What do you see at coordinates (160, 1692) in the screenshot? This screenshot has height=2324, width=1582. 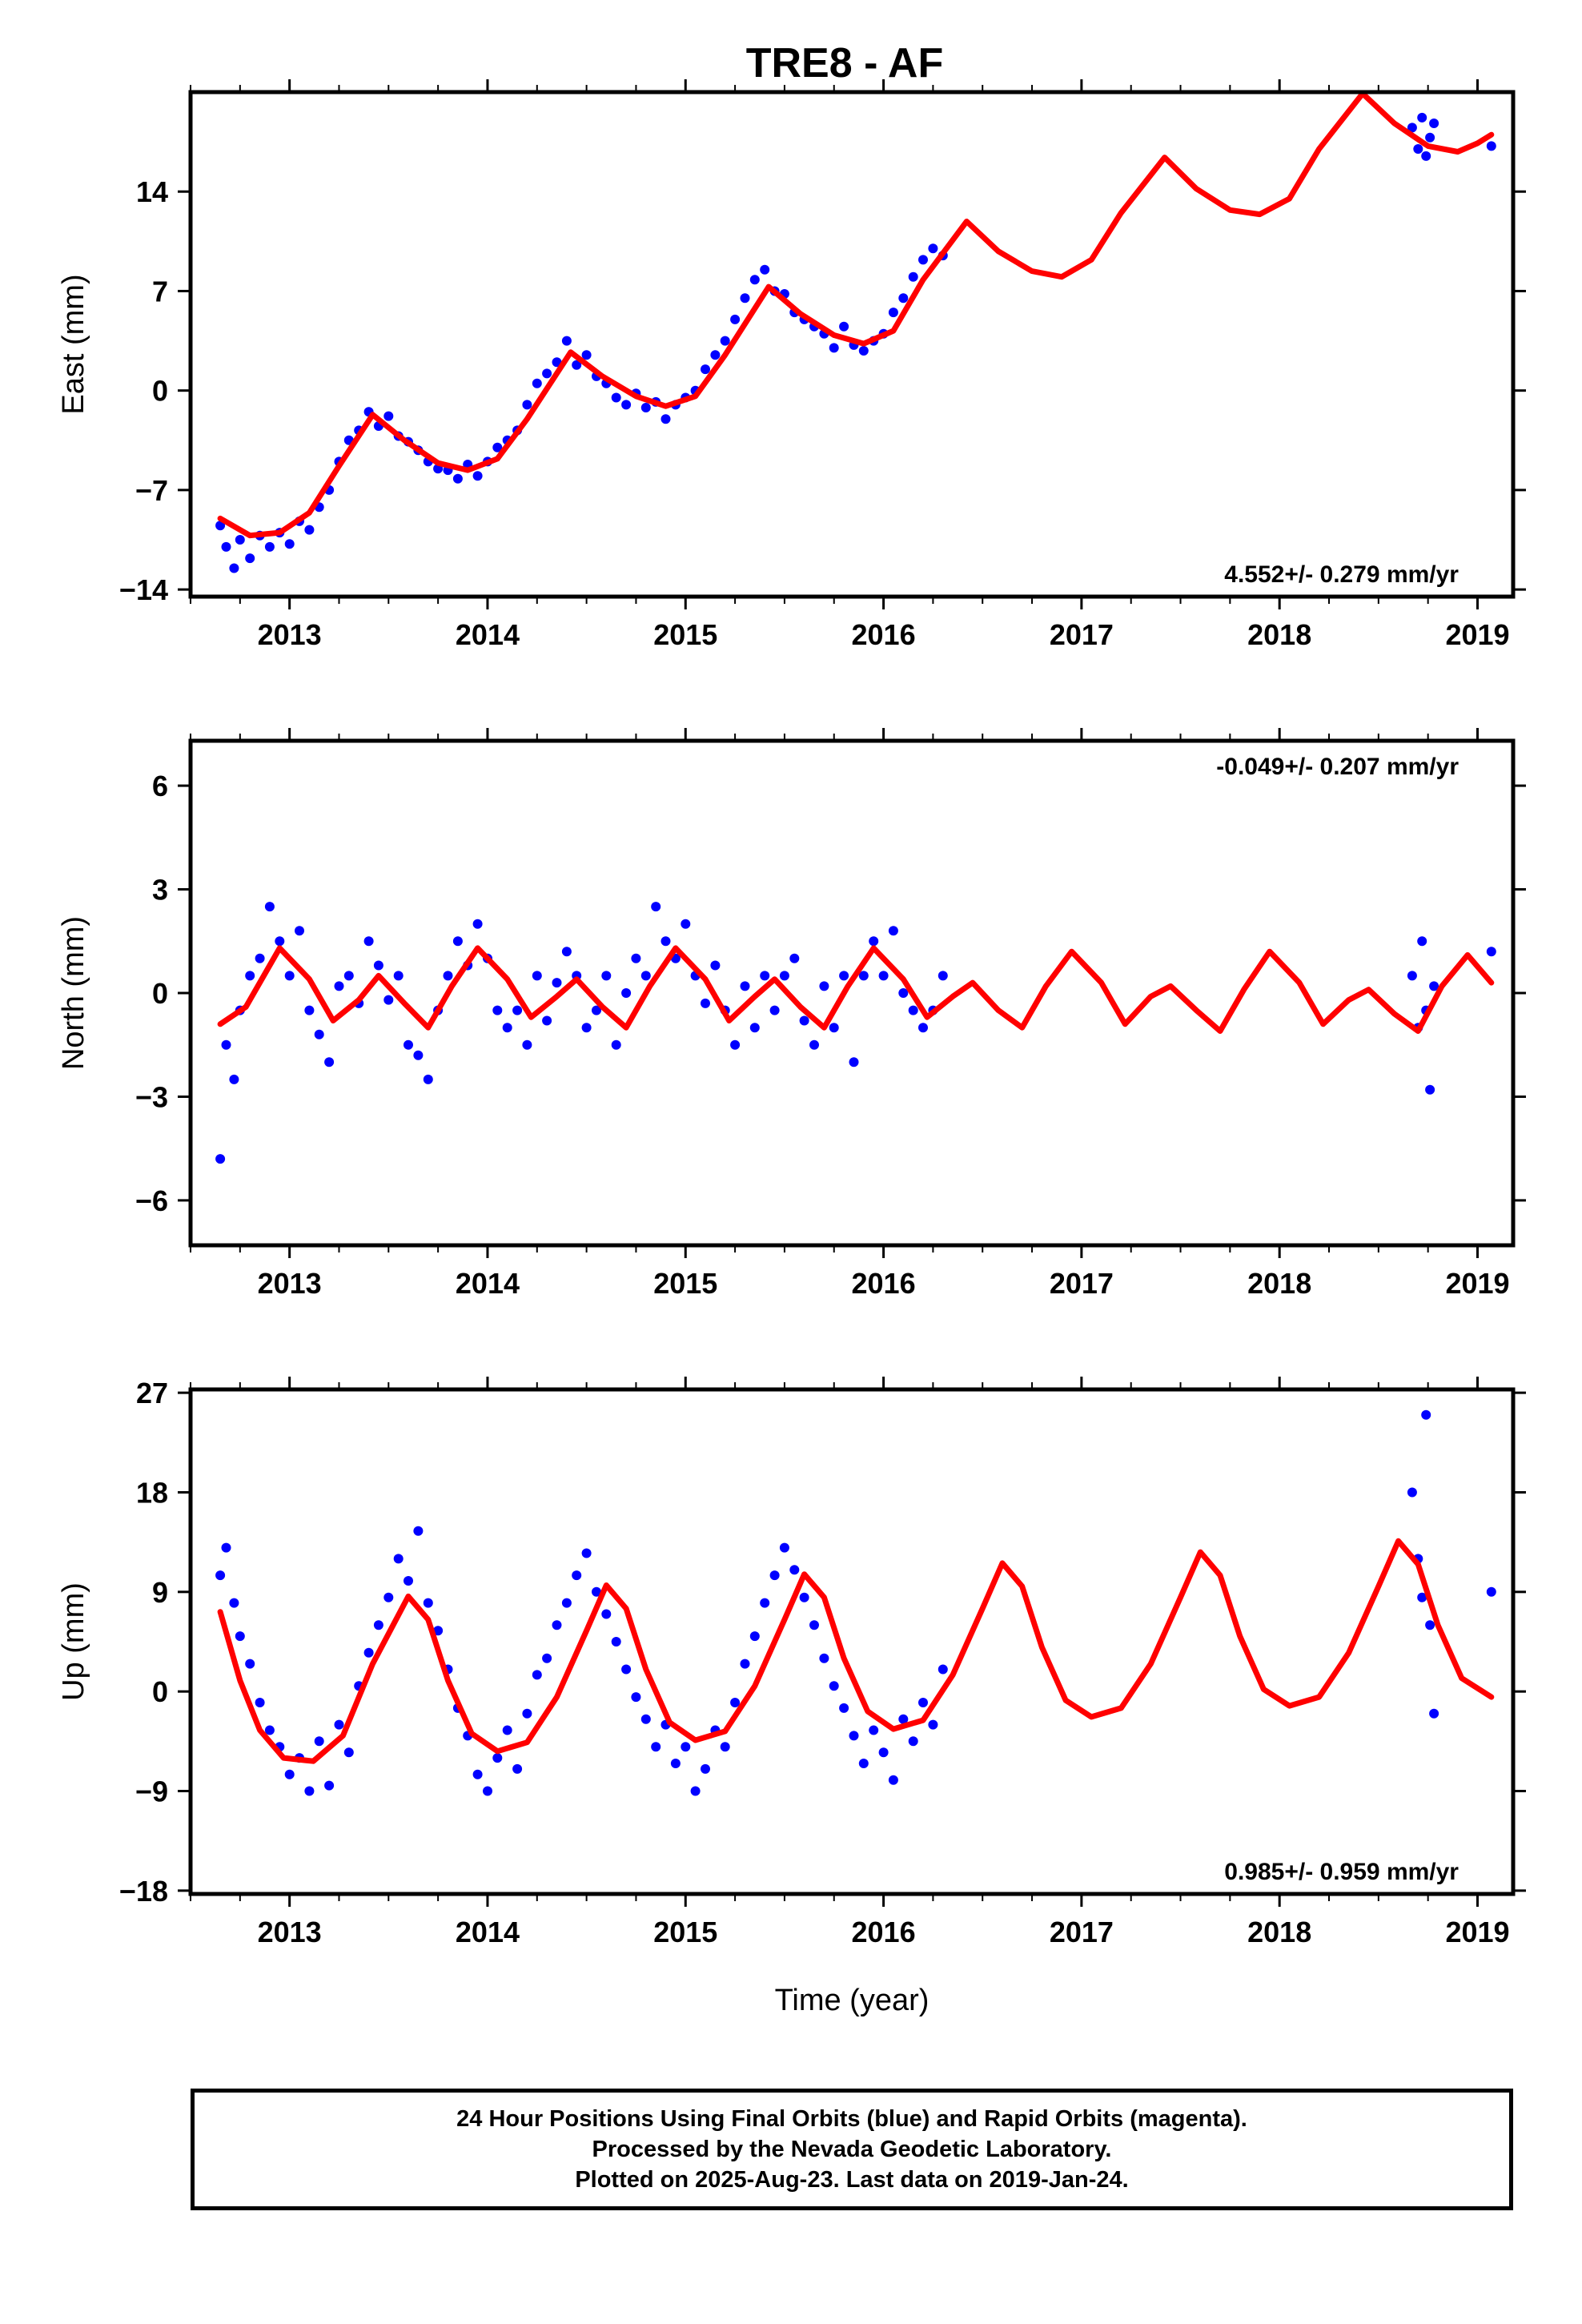 I see `up-y-tick-label: 0` at bounding box center [160, 1692].